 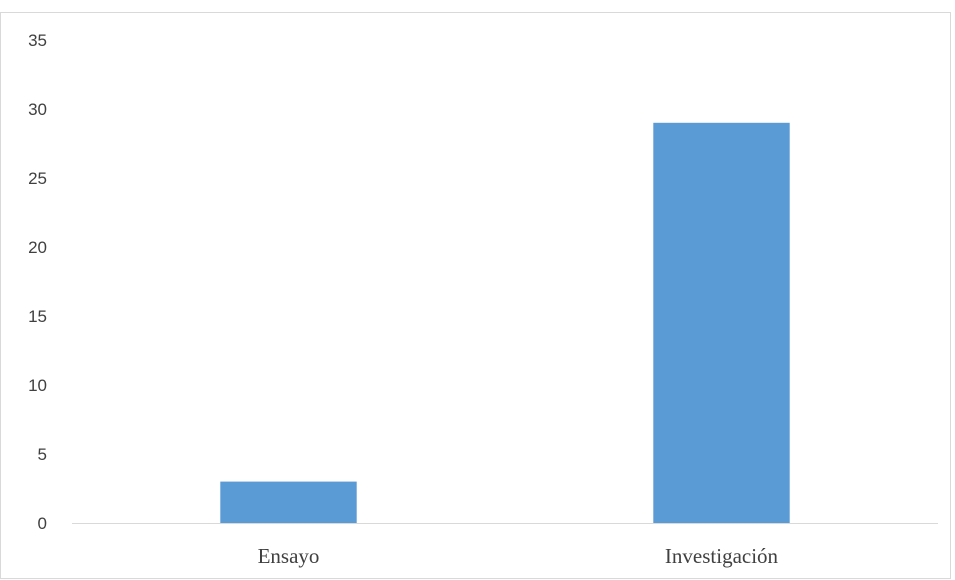 What do you see at coordinates (288, 502) in the screenshot?
I see `bar-ensayo` at bounding box center [288, 502].